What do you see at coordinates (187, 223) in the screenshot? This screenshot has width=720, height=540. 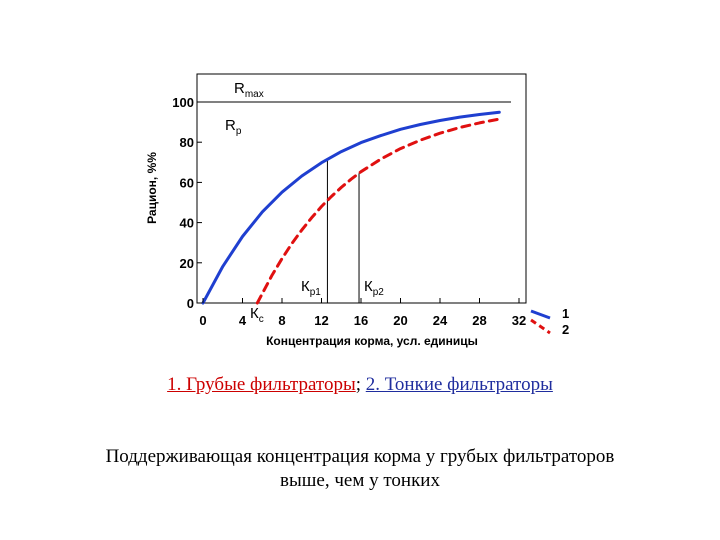 I see `y-tick-label-40: 40` at bounding box center [187, 223].